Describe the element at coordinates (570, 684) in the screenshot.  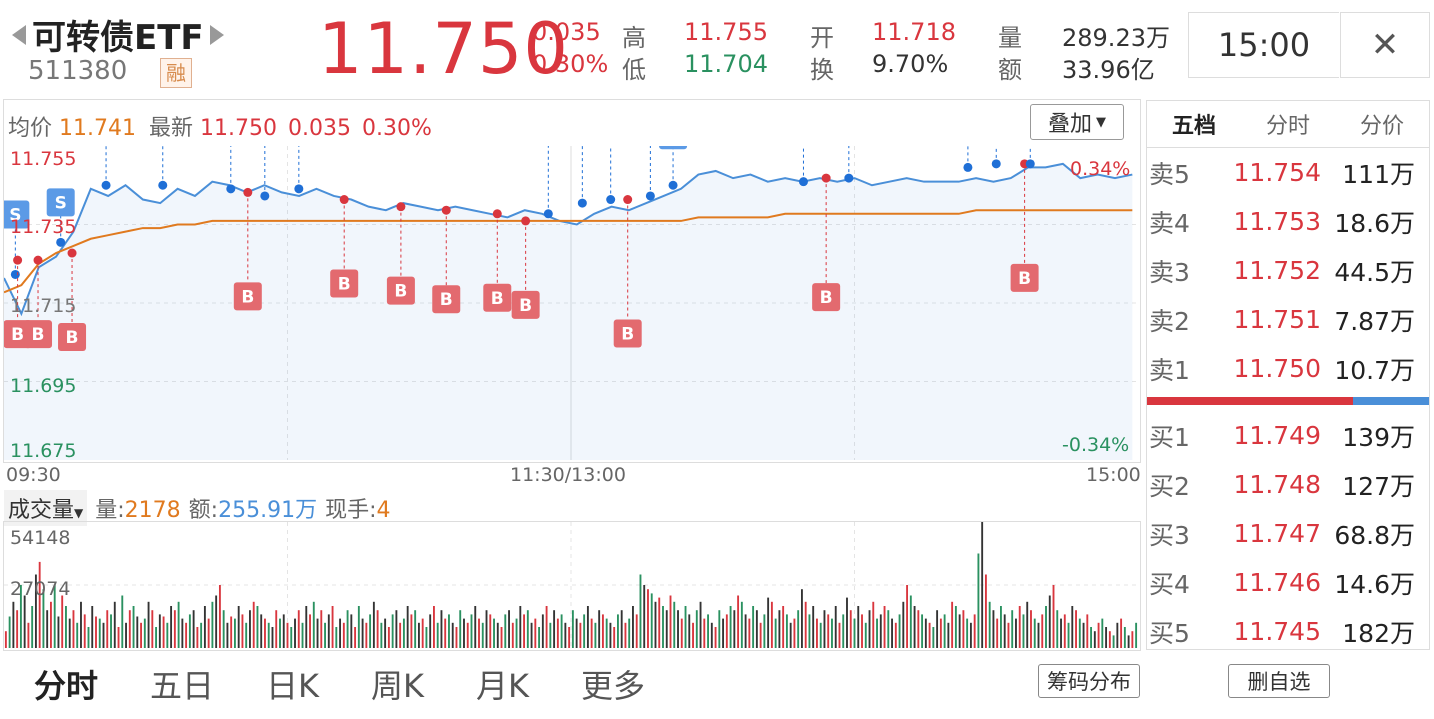
I see `period-tabs: 分时 五日 日K 周K 月K 更多` at that location.